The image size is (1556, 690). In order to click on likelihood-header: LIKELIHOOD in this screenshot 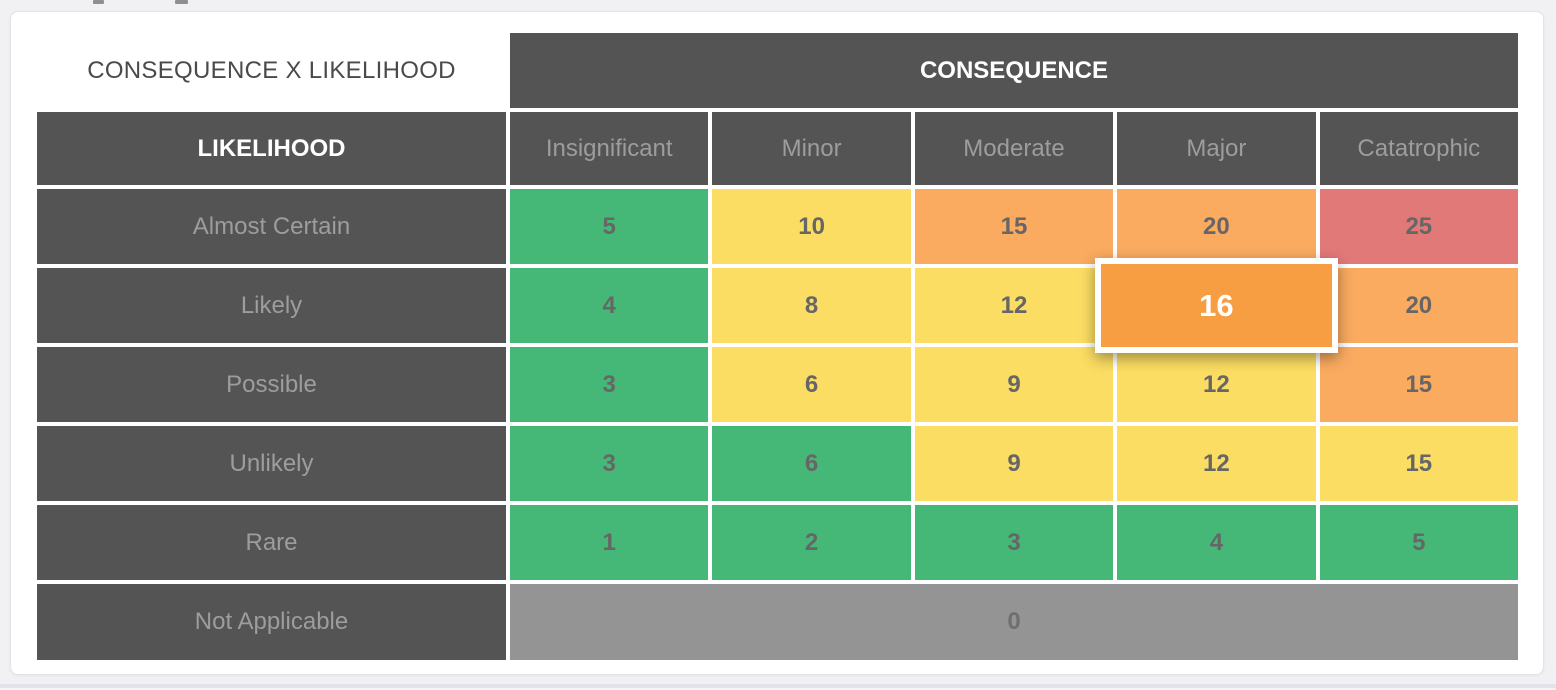, I will do `click(271, 148)`.